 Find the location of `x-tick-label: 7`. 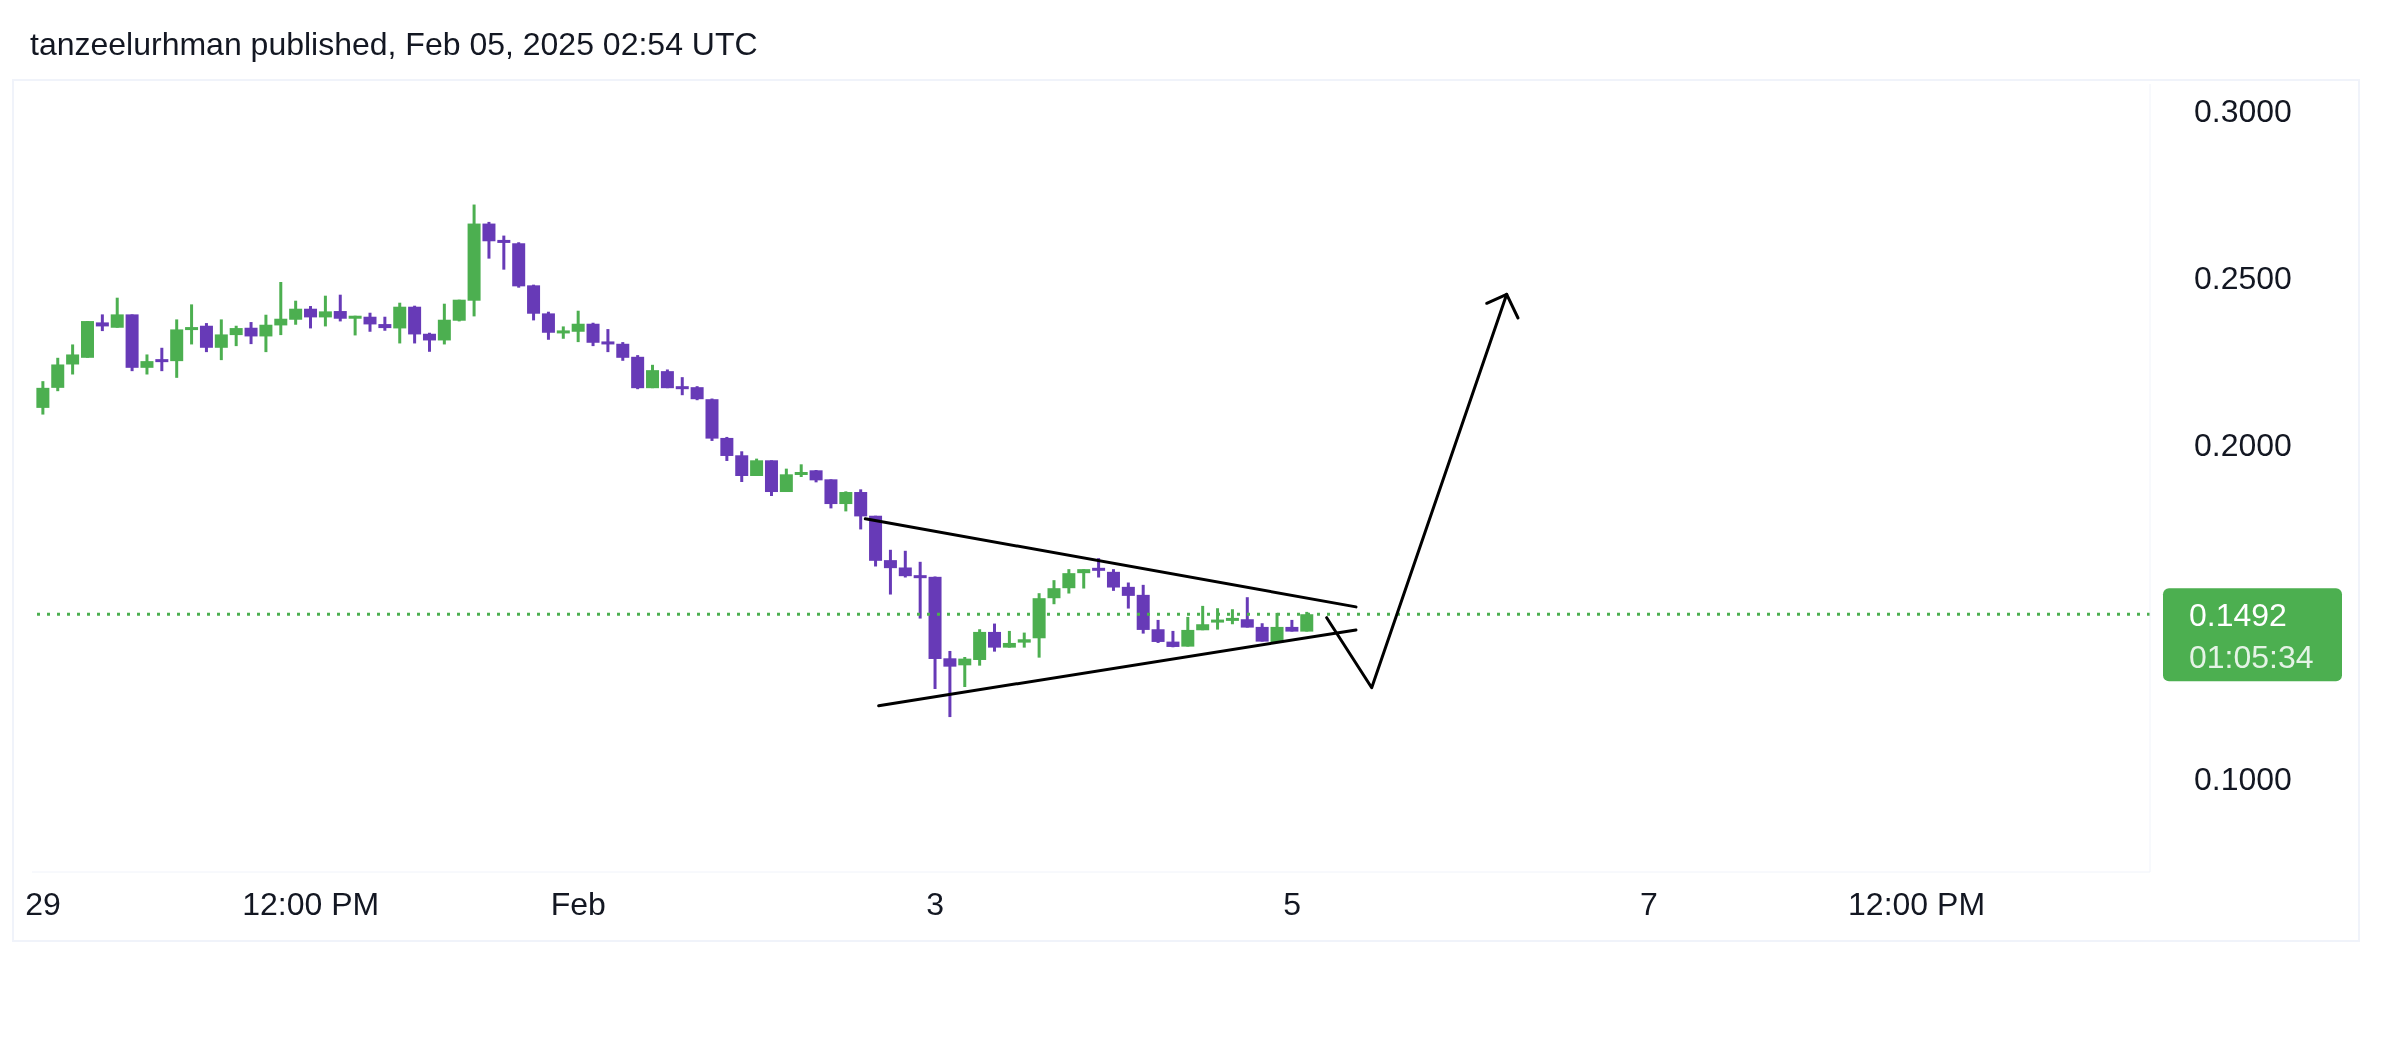

x-tick-label: 7 is located at coordinates (1649, 903).